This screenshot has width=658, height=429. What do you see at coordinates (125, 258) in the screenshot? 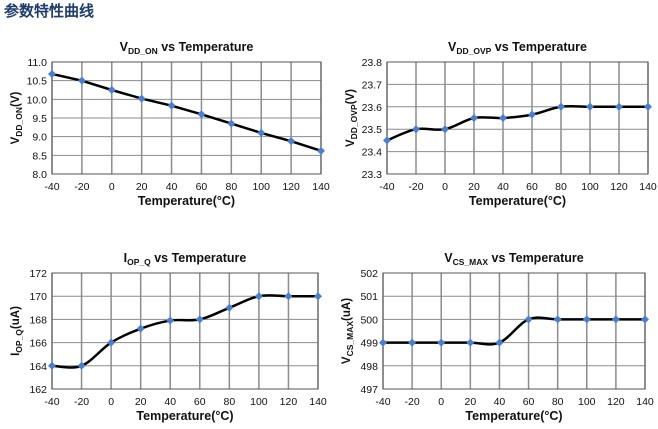
I see `chart-title-main: I` at bounding box center [125, 258].